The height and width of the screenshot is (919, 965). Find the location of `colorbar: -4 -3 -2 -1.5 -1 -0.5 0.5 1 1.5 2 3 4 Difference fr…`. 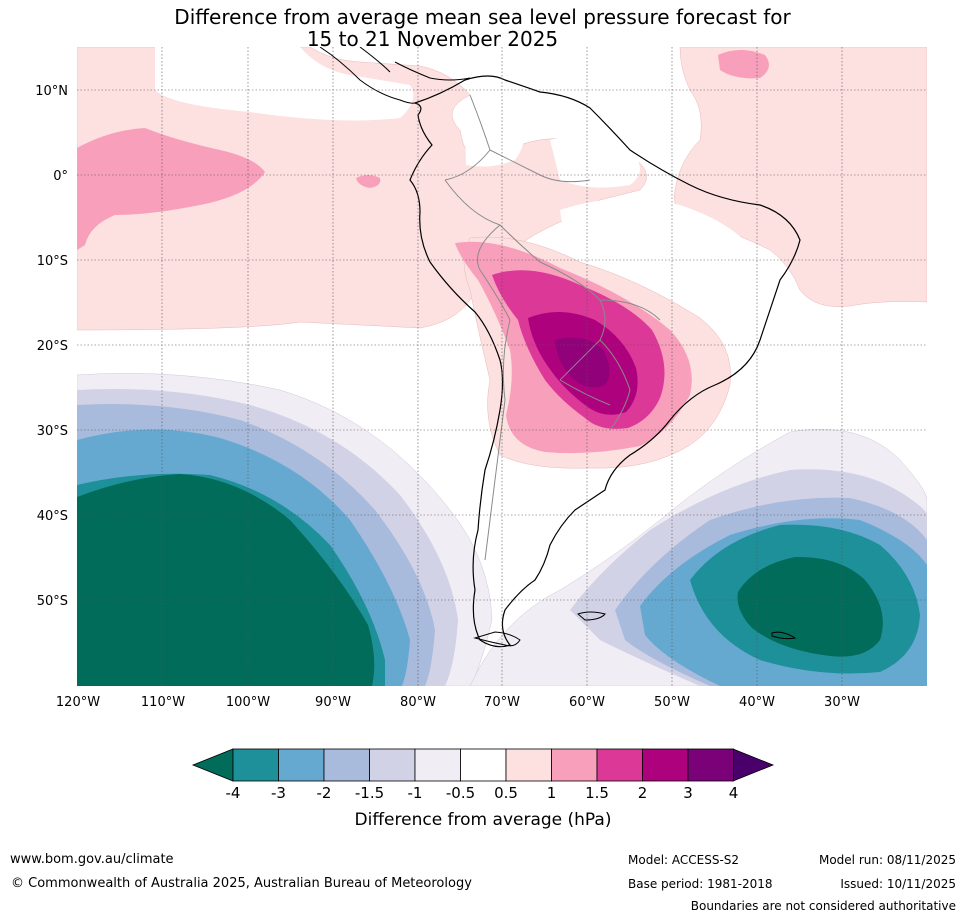

colorbar: -4 -3 -2 -1.5 -1 -0.5 0.5 1 1.5 2 3 4 Difference fr… is located at coordinates (483, 789).